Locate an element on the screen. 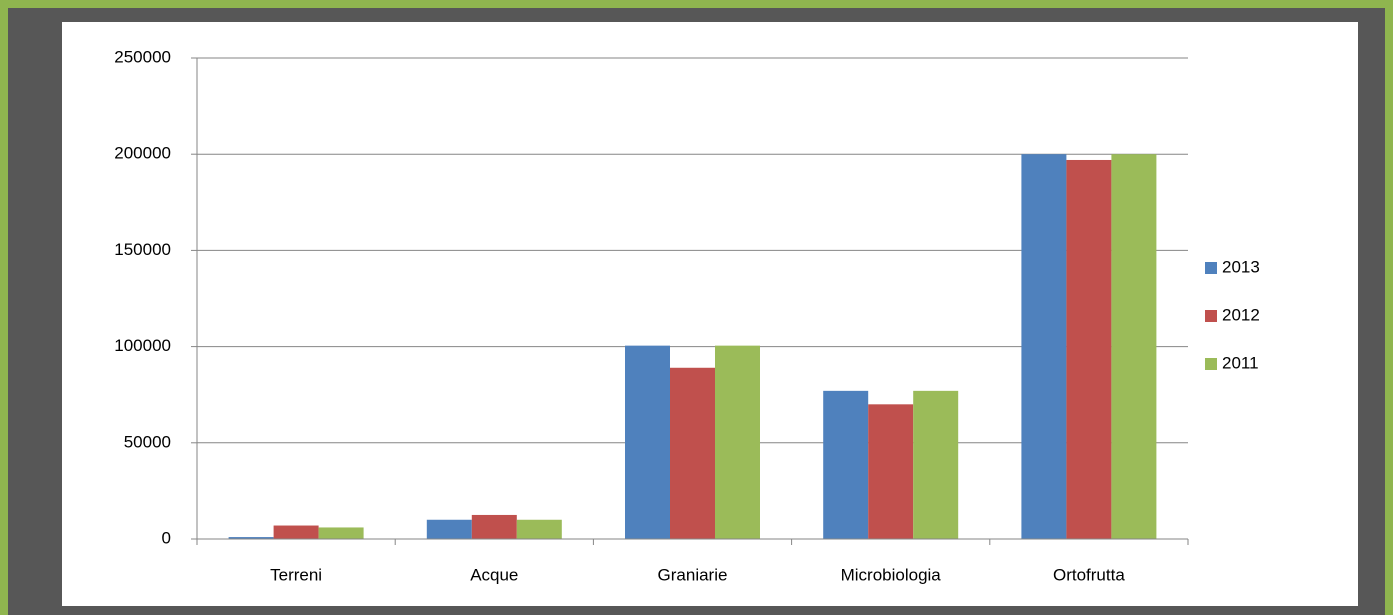 The height and width of the screenshot is (615, 1393). legend-label: 2011 is located at coordinates (1240, 362).